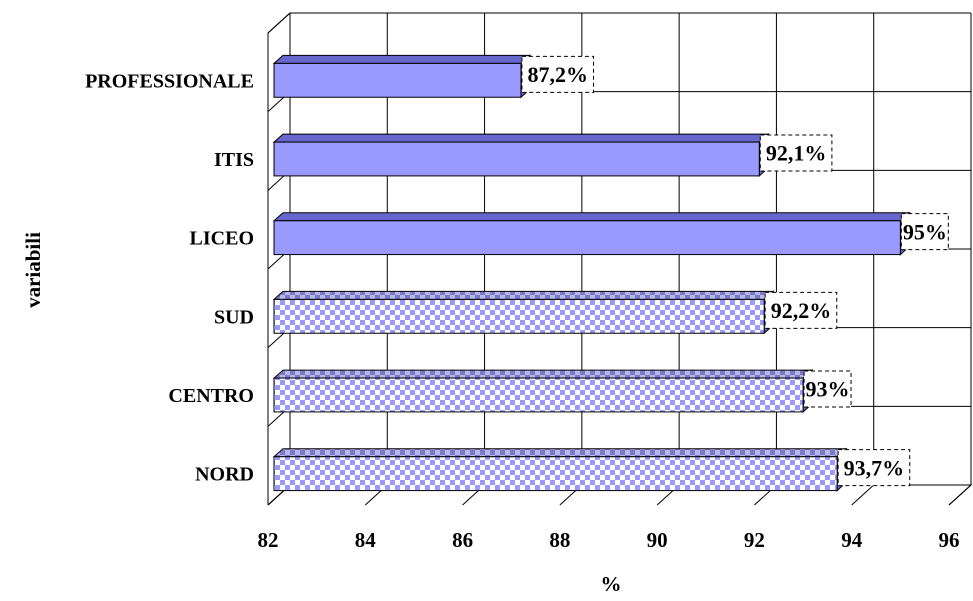  What do you see at coordinates (222, 239) in the screenshot?
I see `category-label: LICEO` at bounding box center [222, 239].